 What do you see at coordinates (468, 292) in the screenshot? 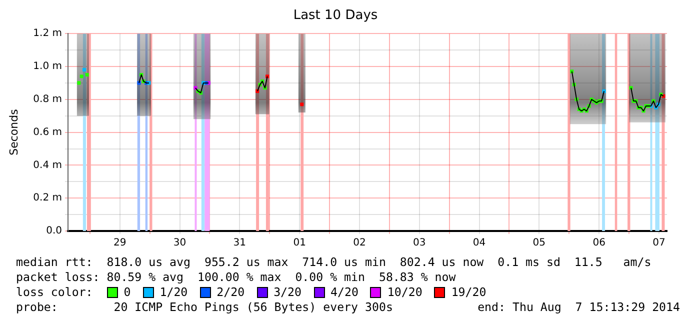
I see `legend-label: 19/20` at bounding box center [468, 292].